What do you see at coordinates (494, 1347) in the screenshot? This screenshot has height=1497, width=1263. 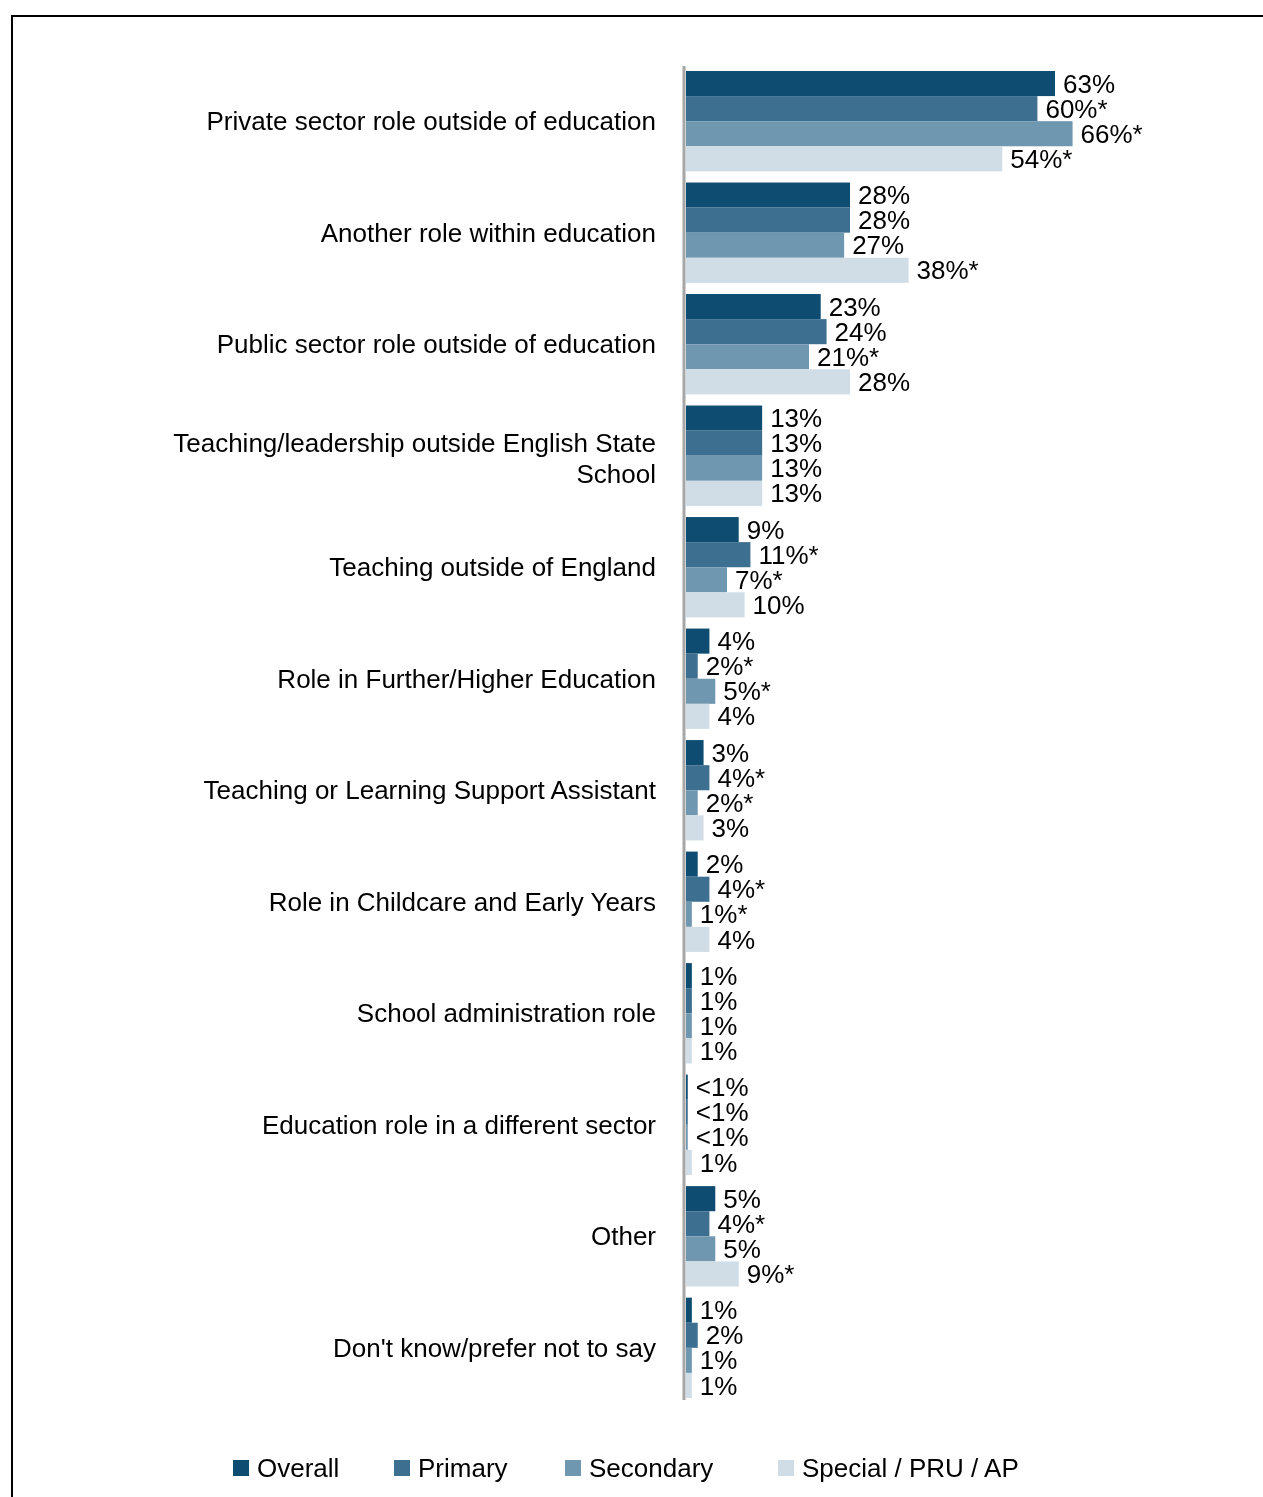 I see `y-tick-label: Don't know/prefer not to say` at bounding box center [494, 1347].